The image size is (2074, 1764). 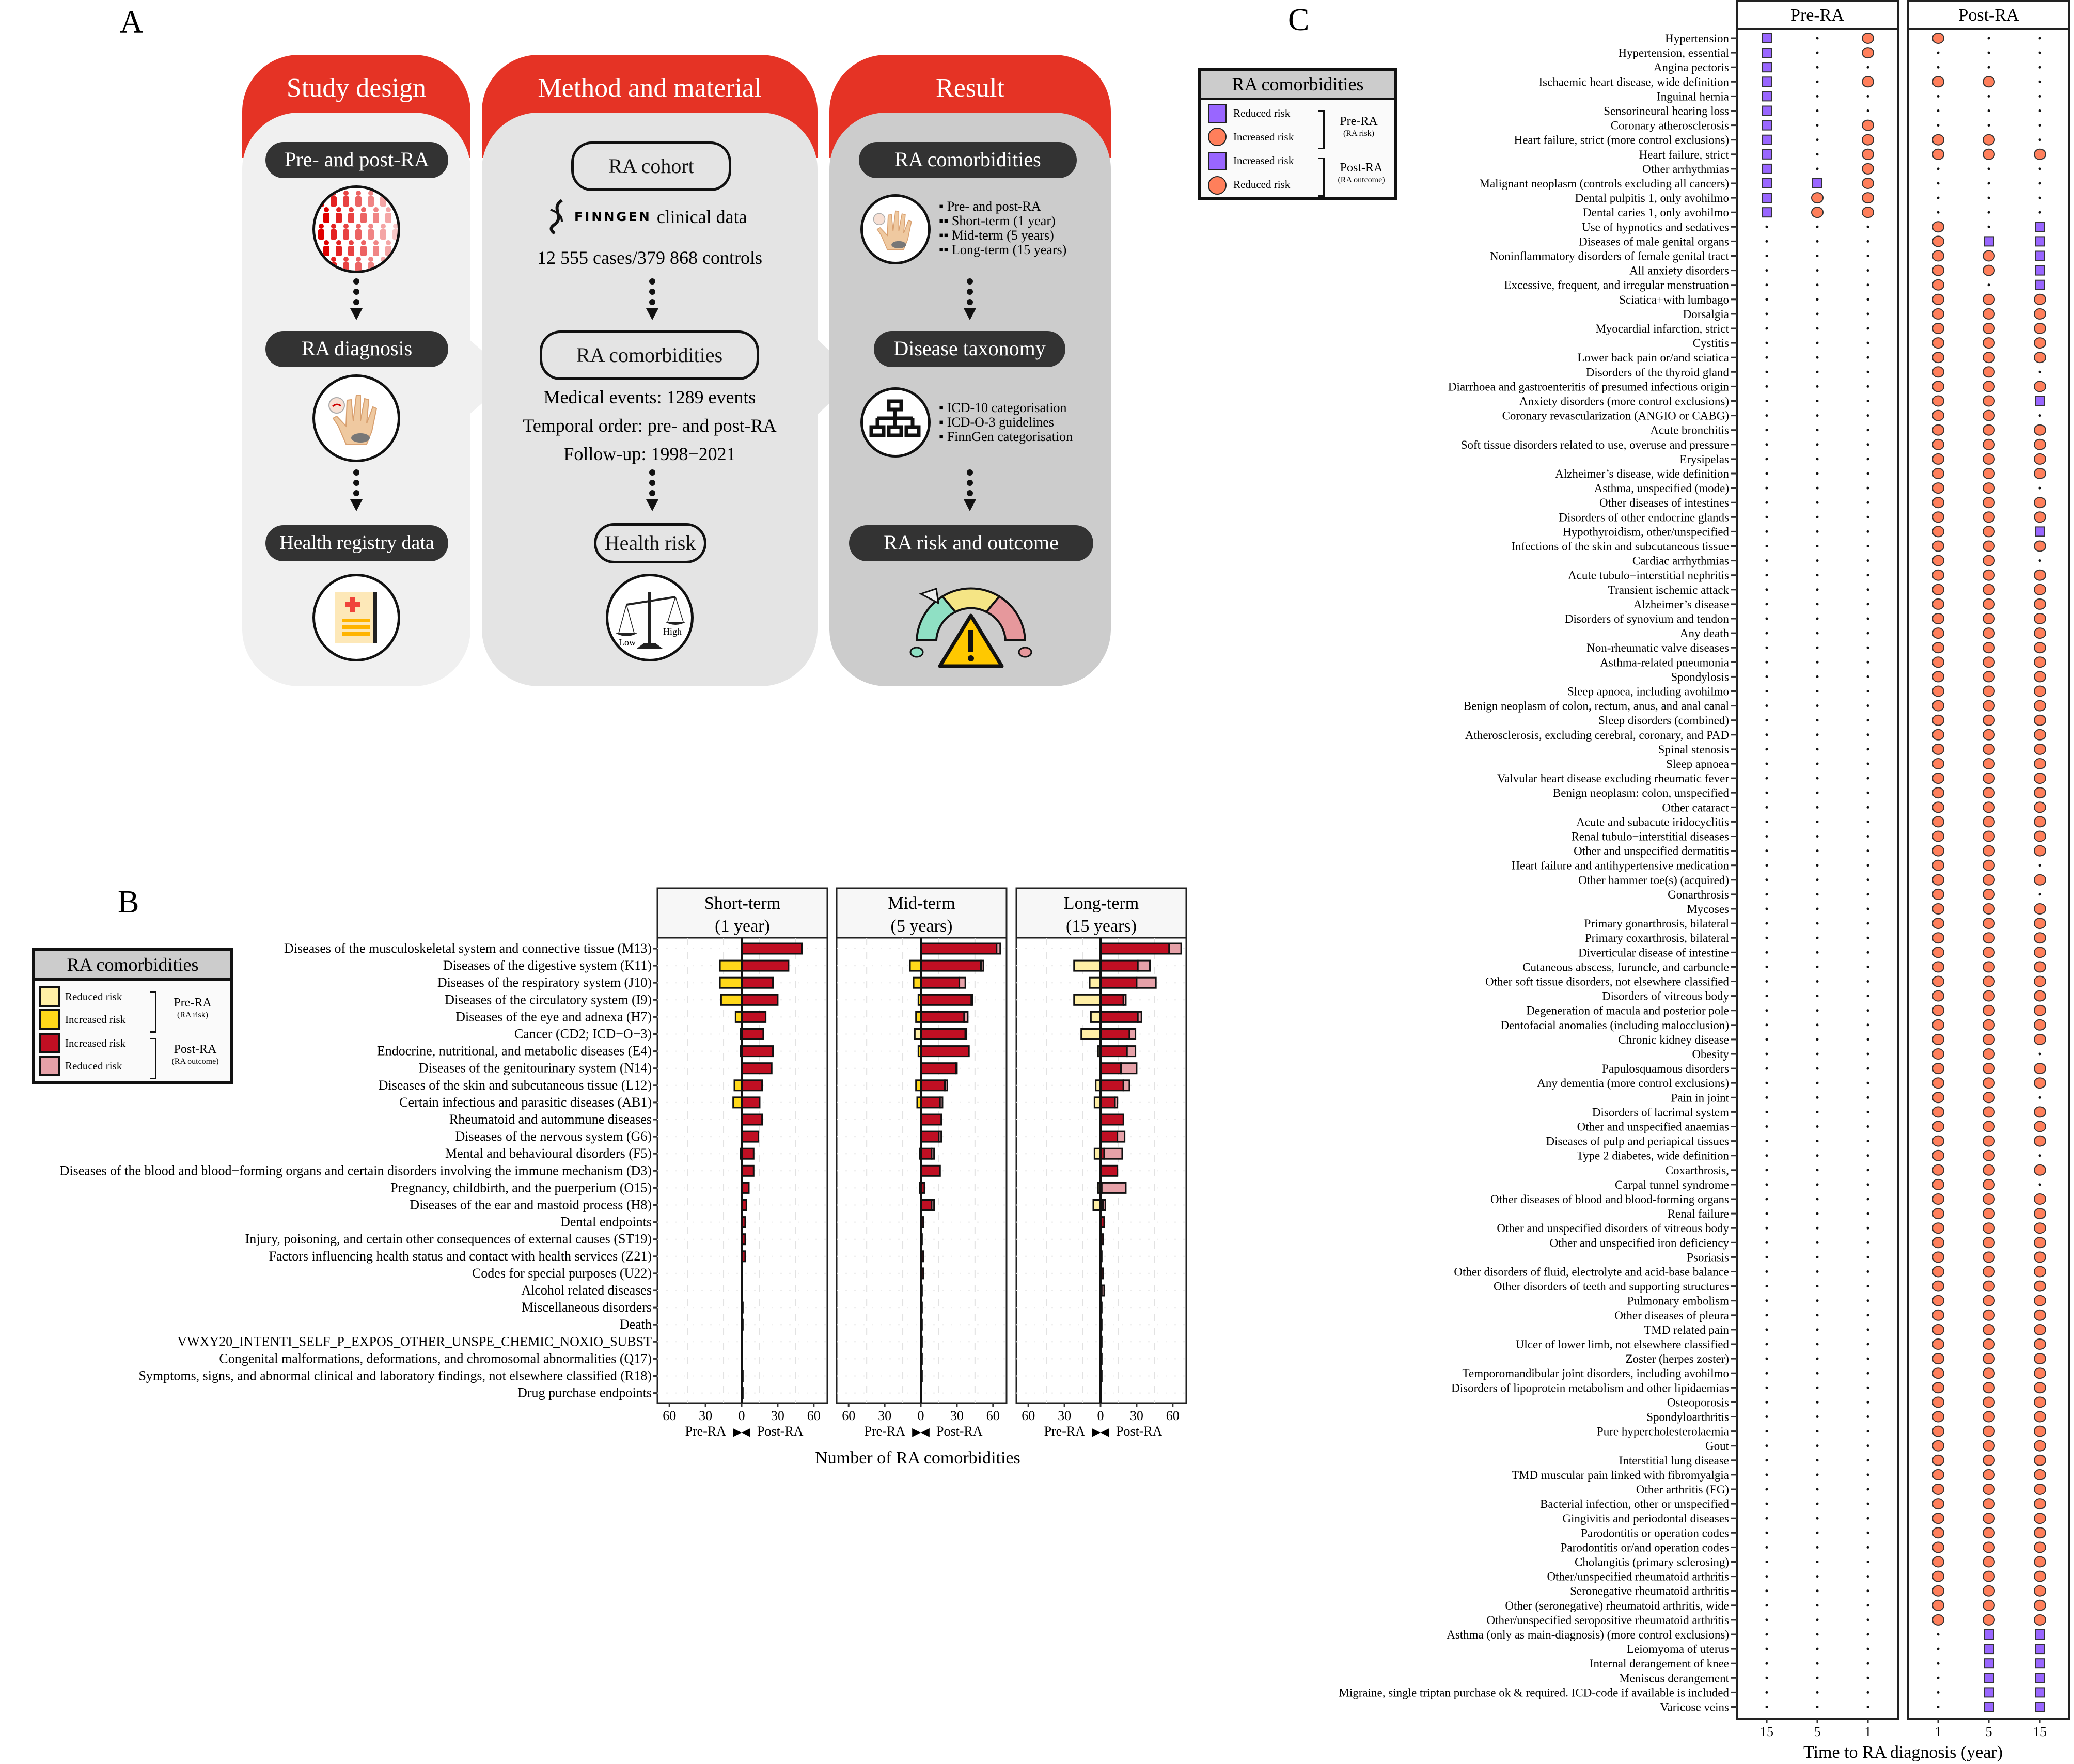 What do you see at coordinates (1674, 1678) in the screenshot?
I see `comorbidity-label: Meniscus derangement` at bounding box center [1674, 1678].